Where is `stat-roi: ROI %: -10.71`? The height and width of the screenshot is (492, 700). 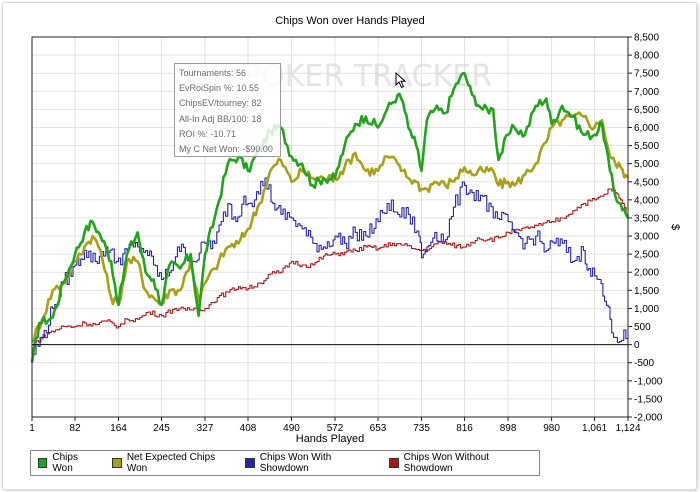 stat-roi: ROI %: -10.71 is located at coordinates (208, 133).